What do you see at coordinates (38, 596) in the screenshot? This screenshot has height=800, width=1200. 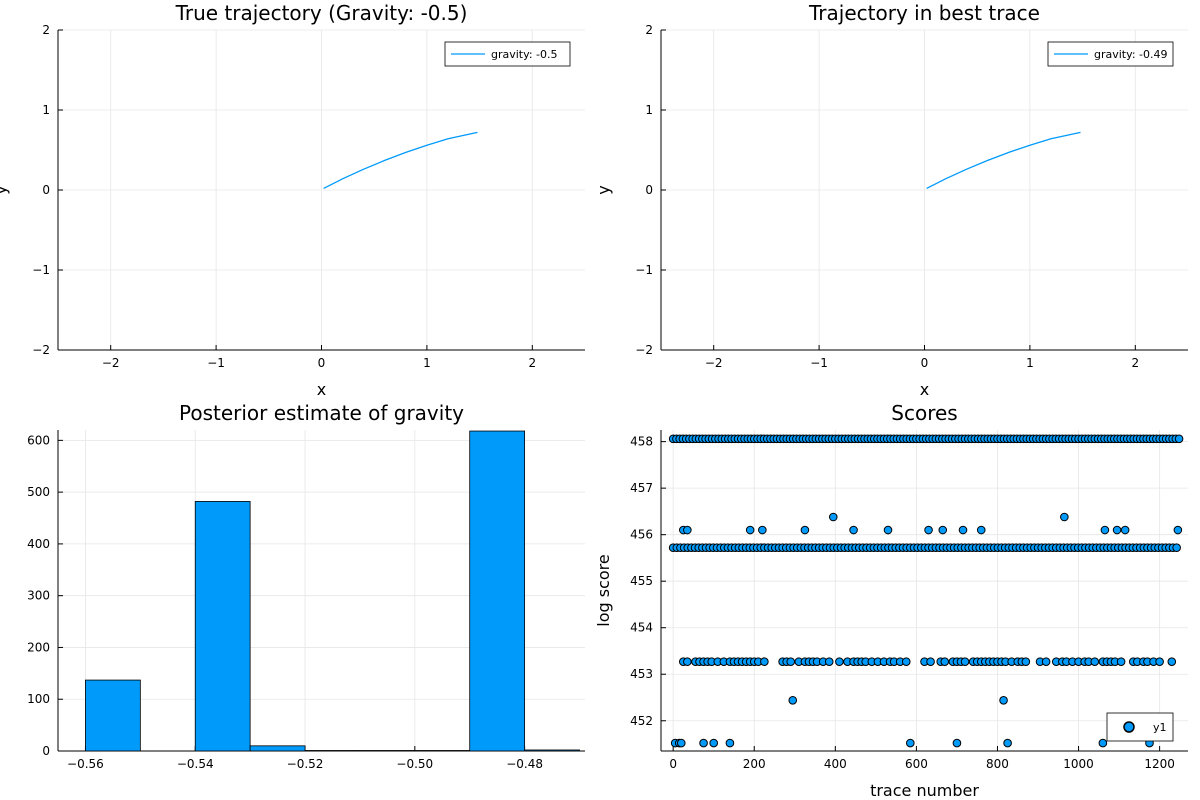 I see `y-tick-label: 300` at bounding box center [38, 596].